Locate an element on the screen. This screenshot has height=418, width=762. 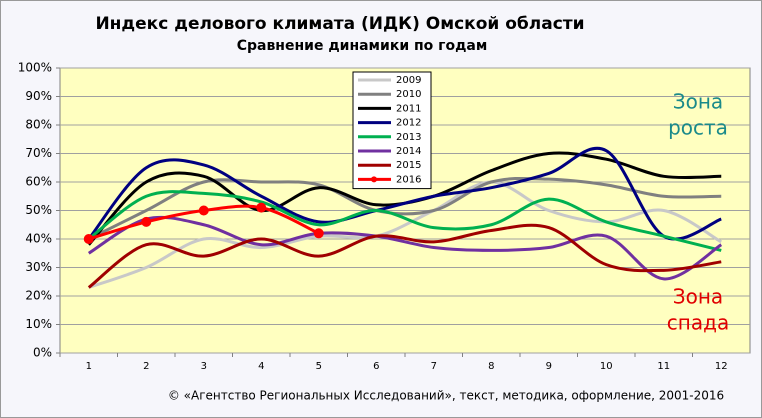
y-tick-label: 30% is located at coordinates (38, 267).